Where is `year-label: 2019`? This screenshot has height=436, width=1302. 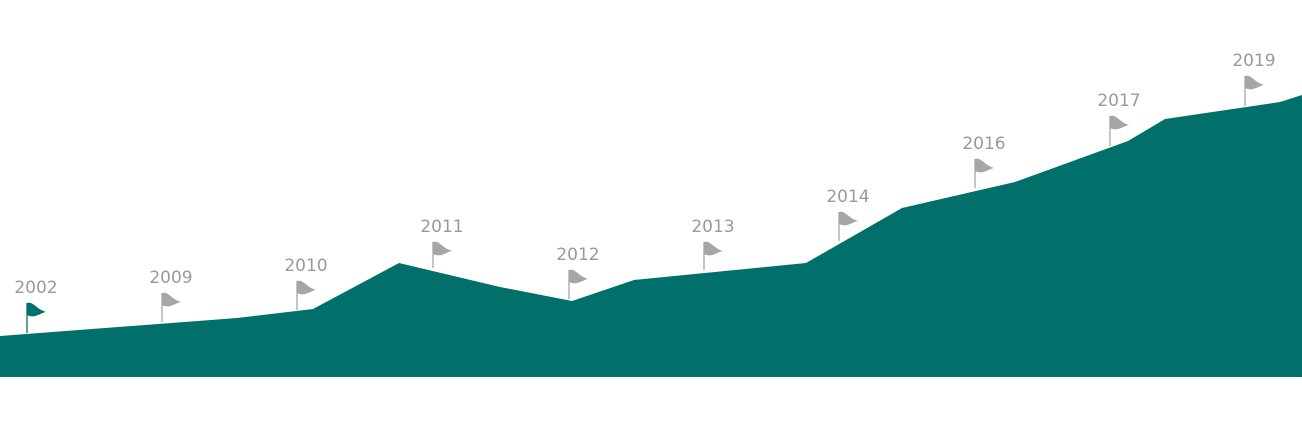 year-label: 2019 is located at coordinates (1253, 61).